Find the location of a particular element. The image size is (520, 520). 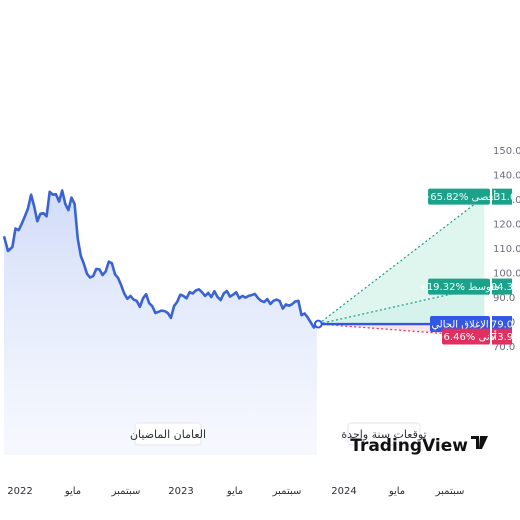

current-close-badge-value: 79.0 is located at coordinates (502, 325).